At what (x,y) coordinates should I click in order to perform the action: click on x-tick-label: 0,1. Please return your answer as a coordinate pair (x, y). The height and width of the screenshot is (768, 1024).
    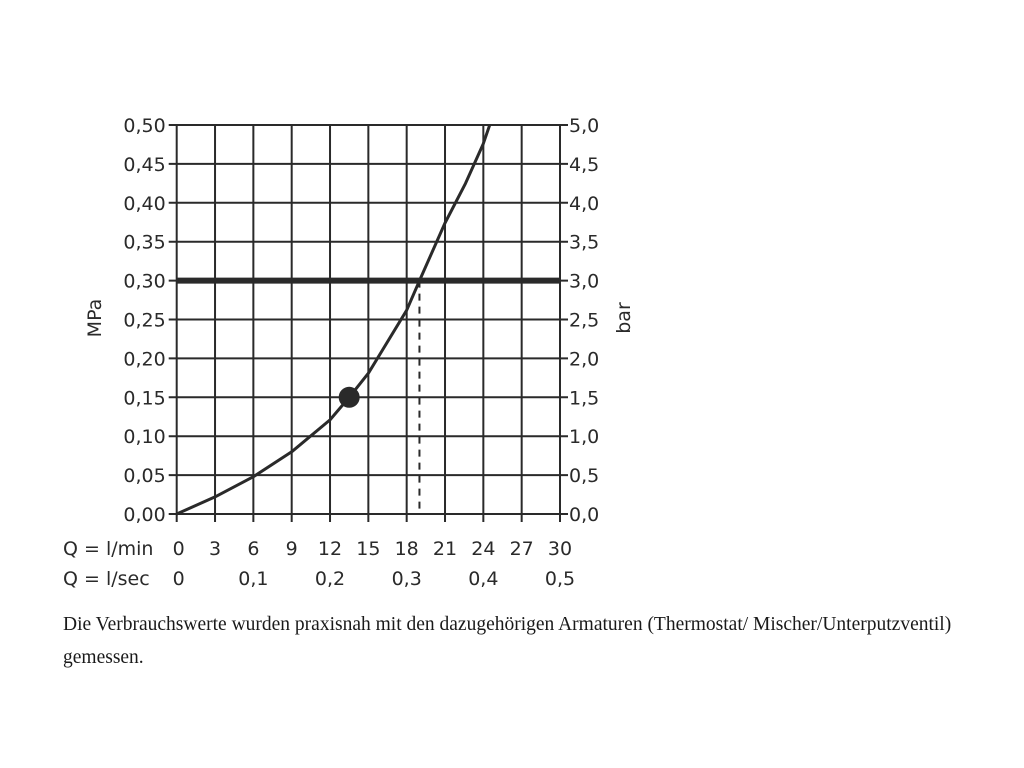
    Looking at the image, I should click on (253, 579).